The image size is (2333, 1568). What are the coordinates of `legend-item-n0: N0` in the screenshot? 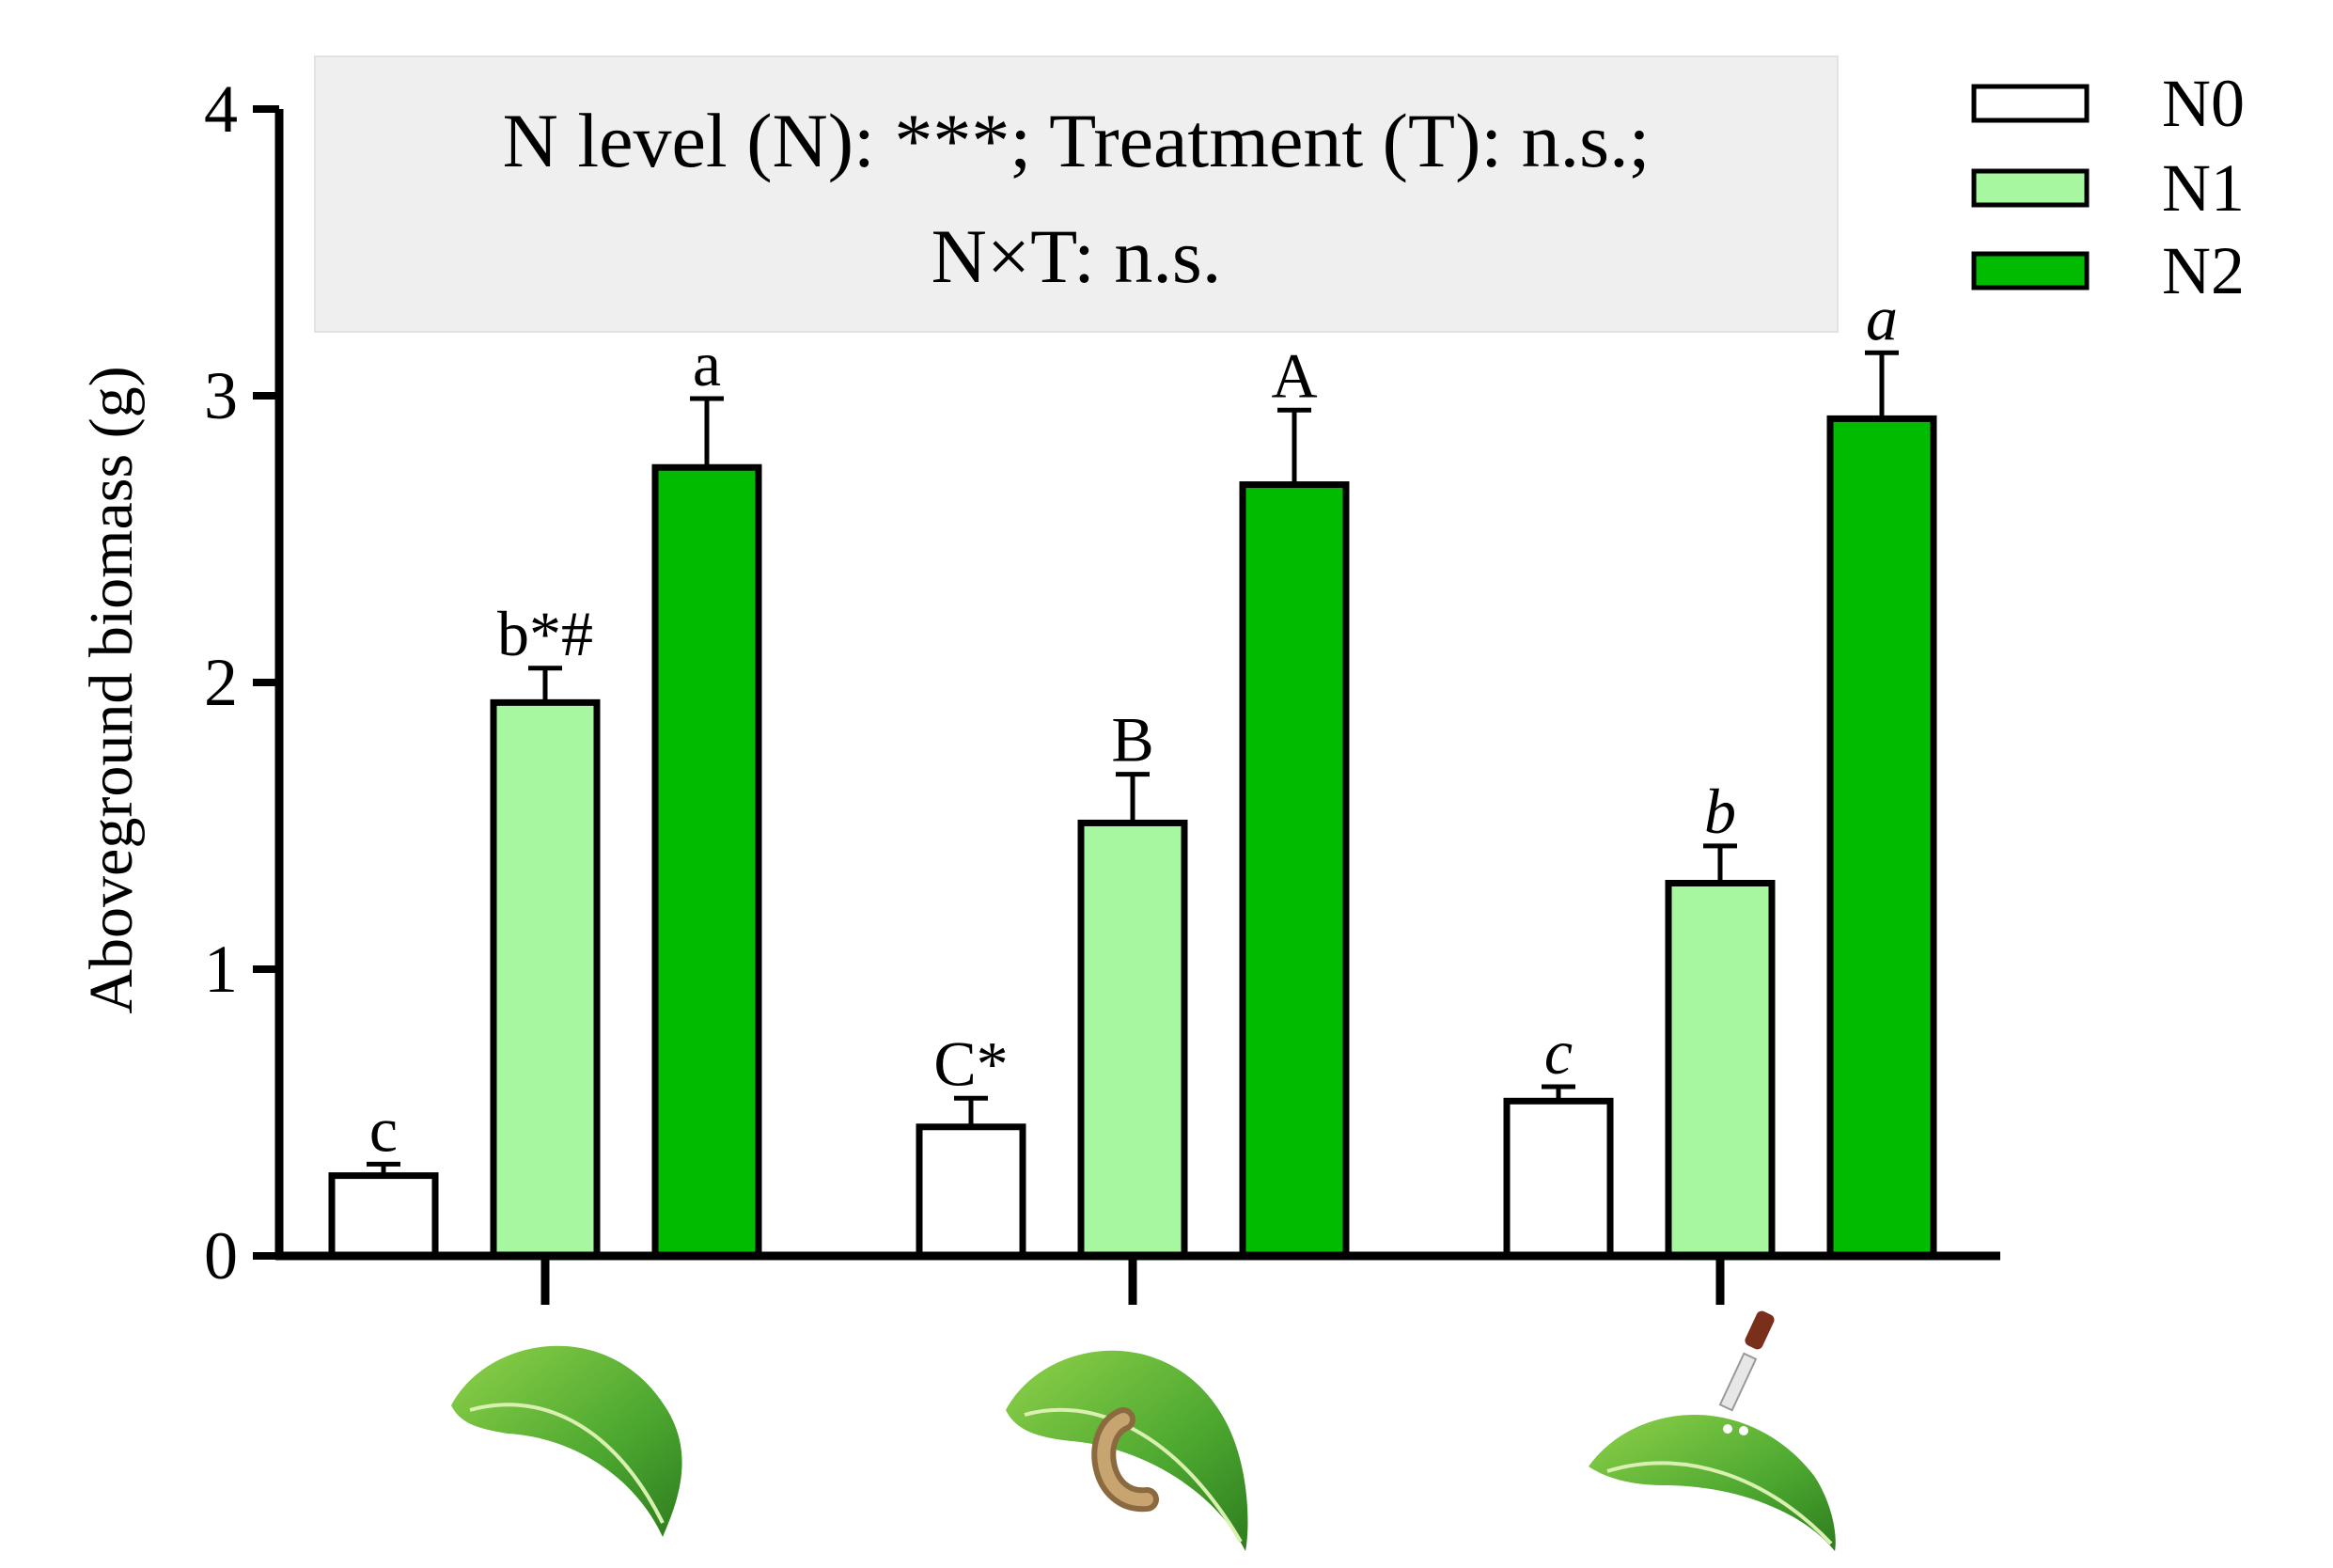 It's located at (2108, 103).